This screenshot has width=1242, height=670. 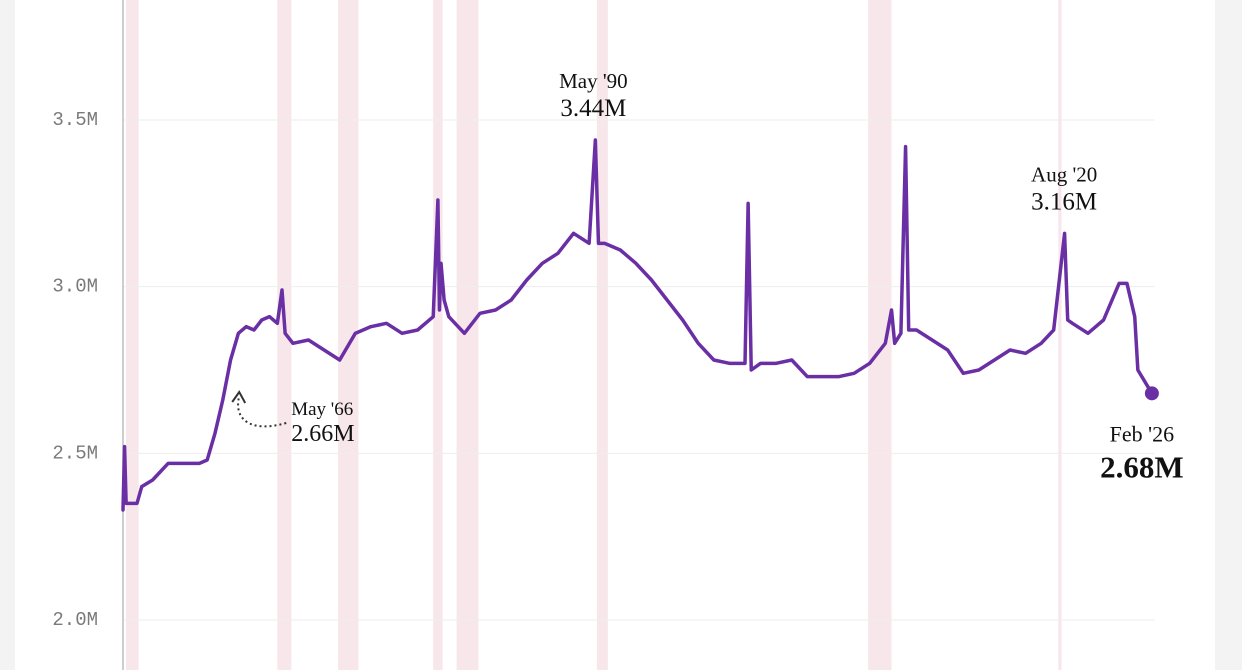 What do you see at coordinates (1142, 433) in the screenshot?
I see `annotation-label: Feb '26` at bounding box center [1142, 433].